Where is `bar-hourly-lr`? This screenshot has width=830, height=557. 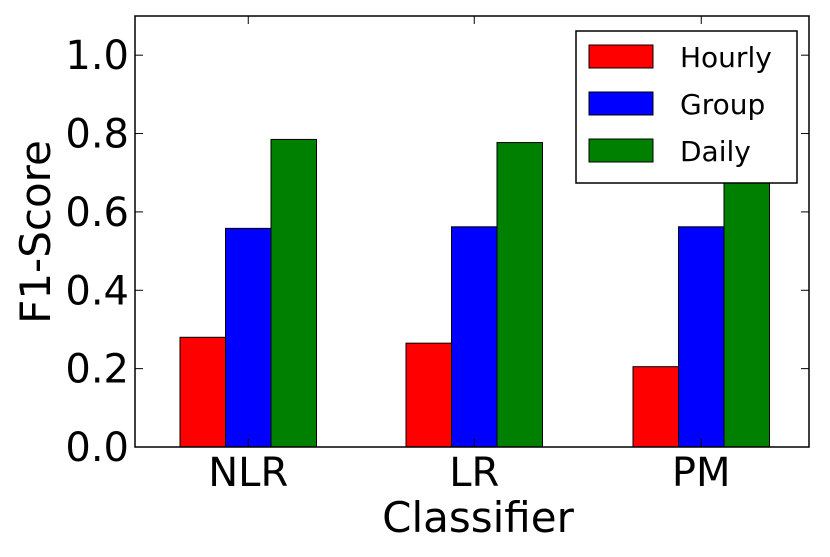 bar-hourly-lr is located at coordinates (428, 395).